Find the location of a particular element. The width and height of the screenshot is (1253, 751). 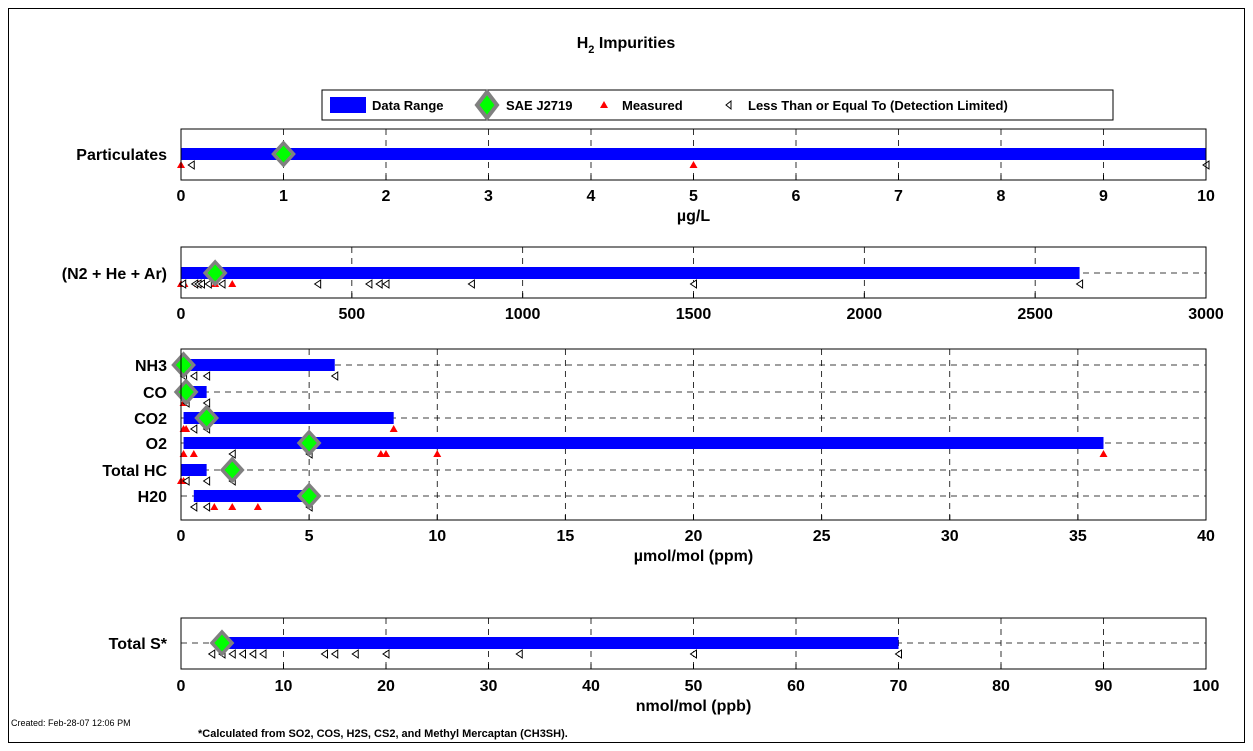

row-label: H20 is located at coordinates (152, 497).